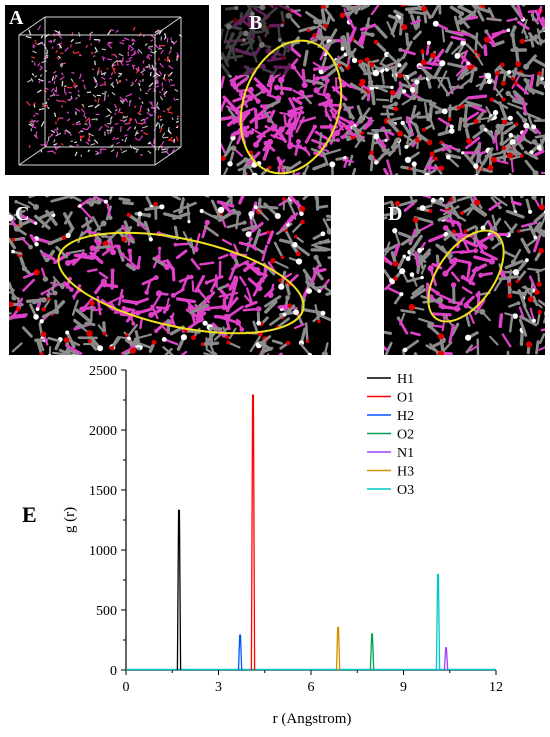 The height and width of the screenshot is (737, 550). What do you see at coordinates (338, 648) in the screenshot?
I see `series-peak-h3` at bounding box center [338, 648].